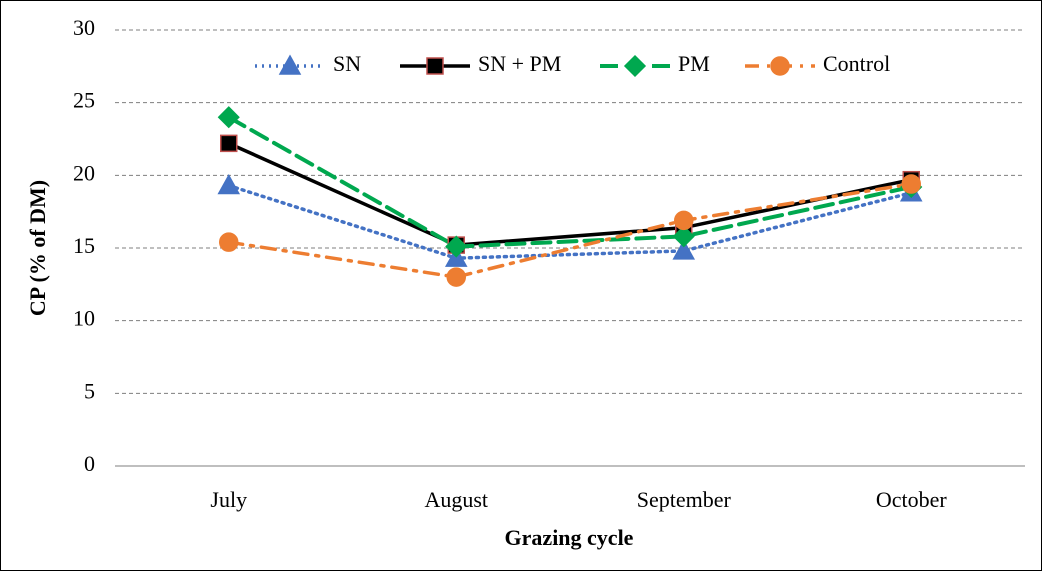 This screenshot has width=1042, height=576. Describe the element at coordinates (694, 63) in the screenshot. I see `legend-label: PM` at that location.